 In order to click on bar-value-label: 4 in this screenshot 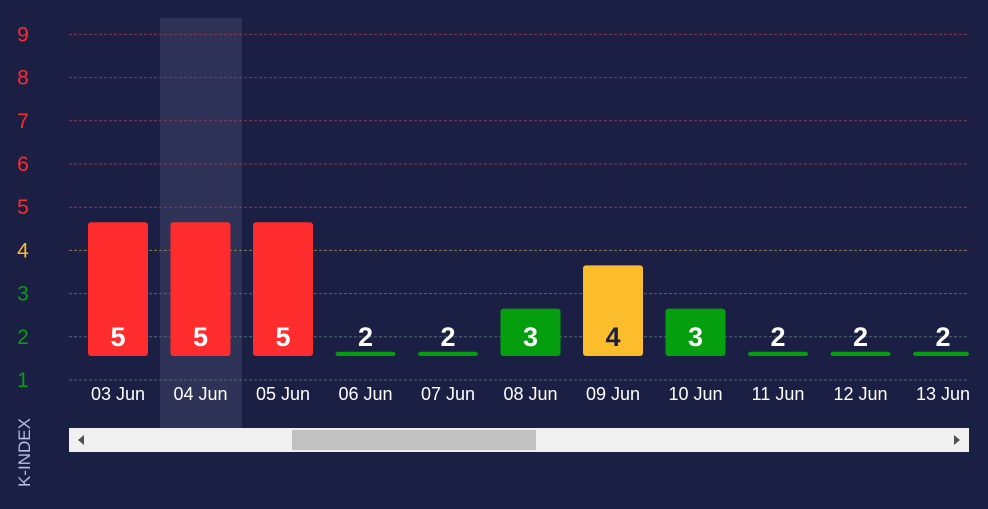, I will do `click(612, 337)`.